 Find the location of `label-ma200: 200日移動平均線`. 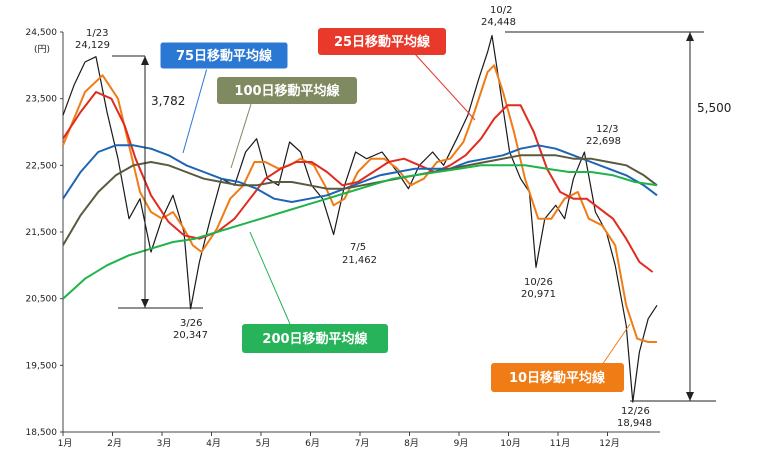

label-ma200: 200日移動平均線 is located at coordinates (315, 338).